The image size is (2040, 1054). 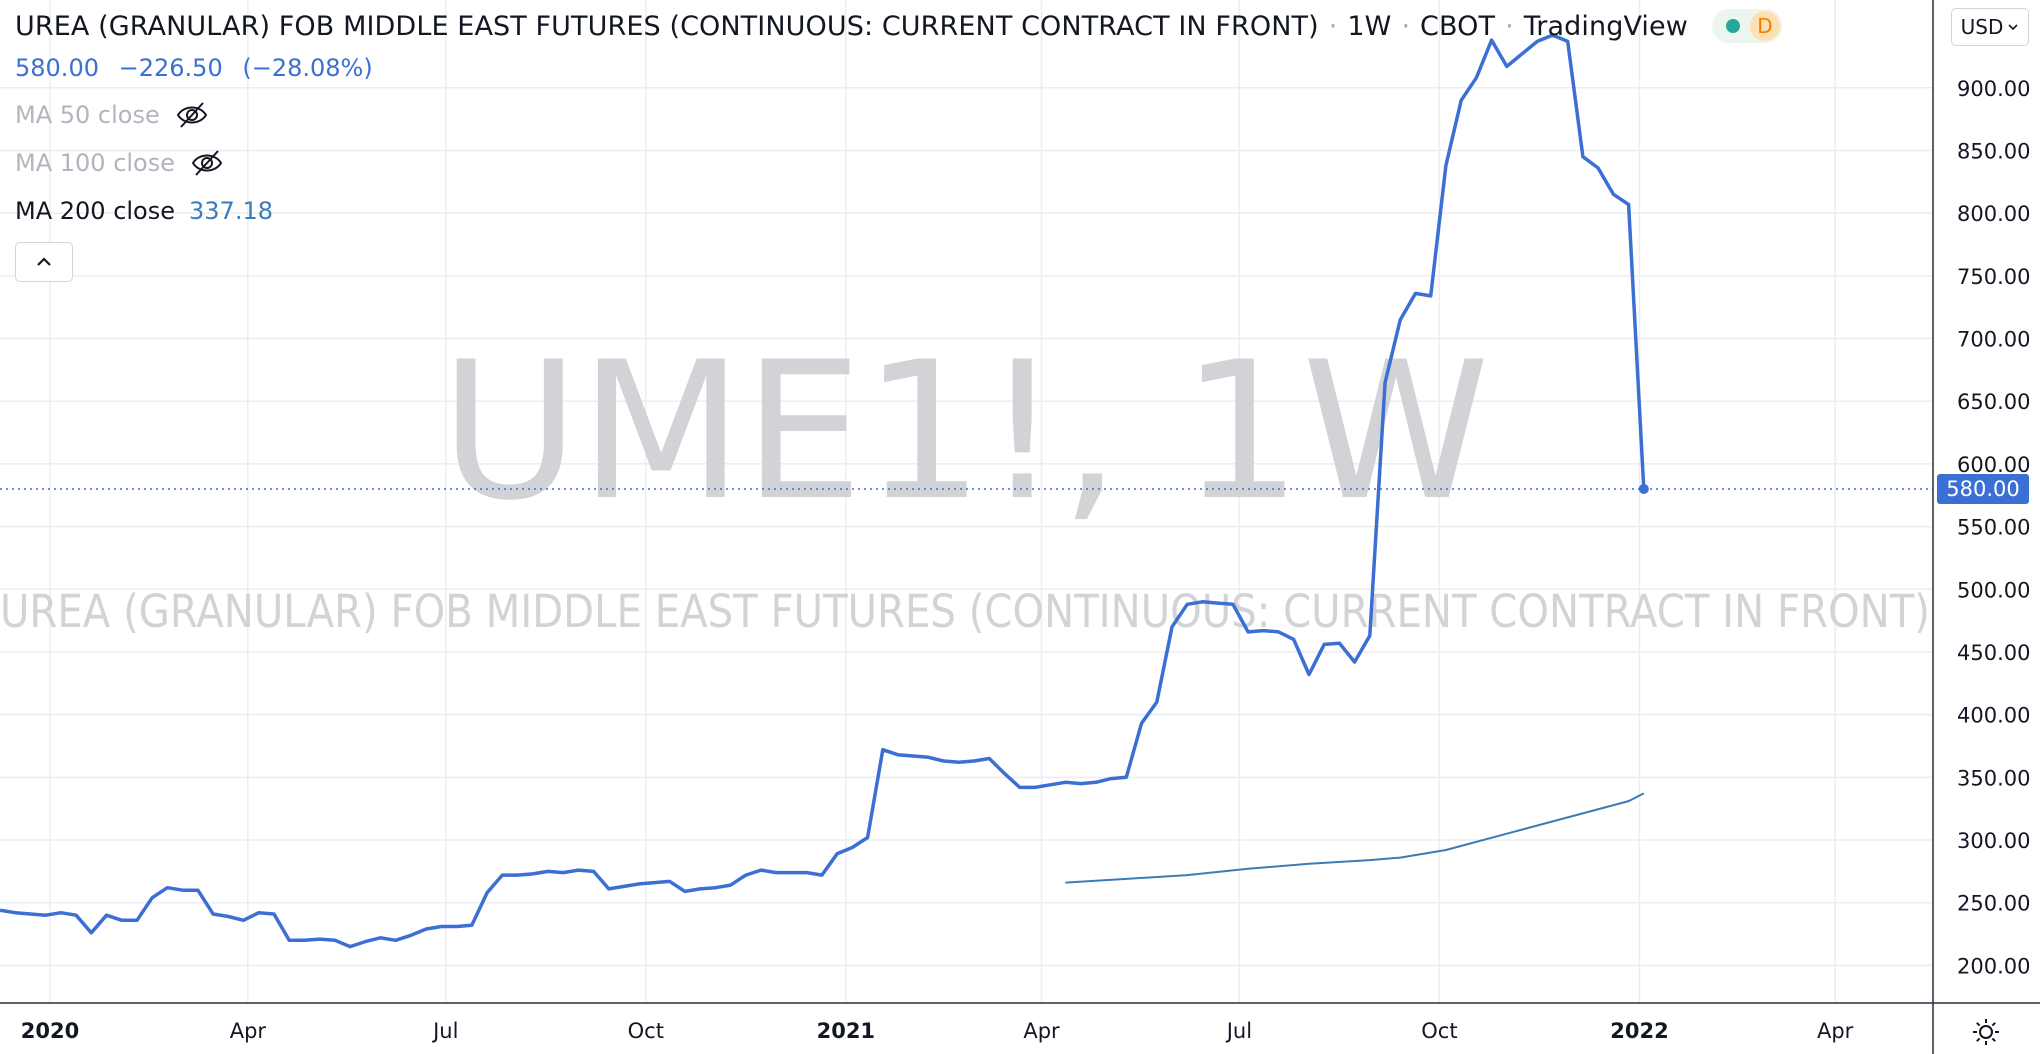 I want to click on indicator-ma100: MA 100 close, so click(x=898, y=163).